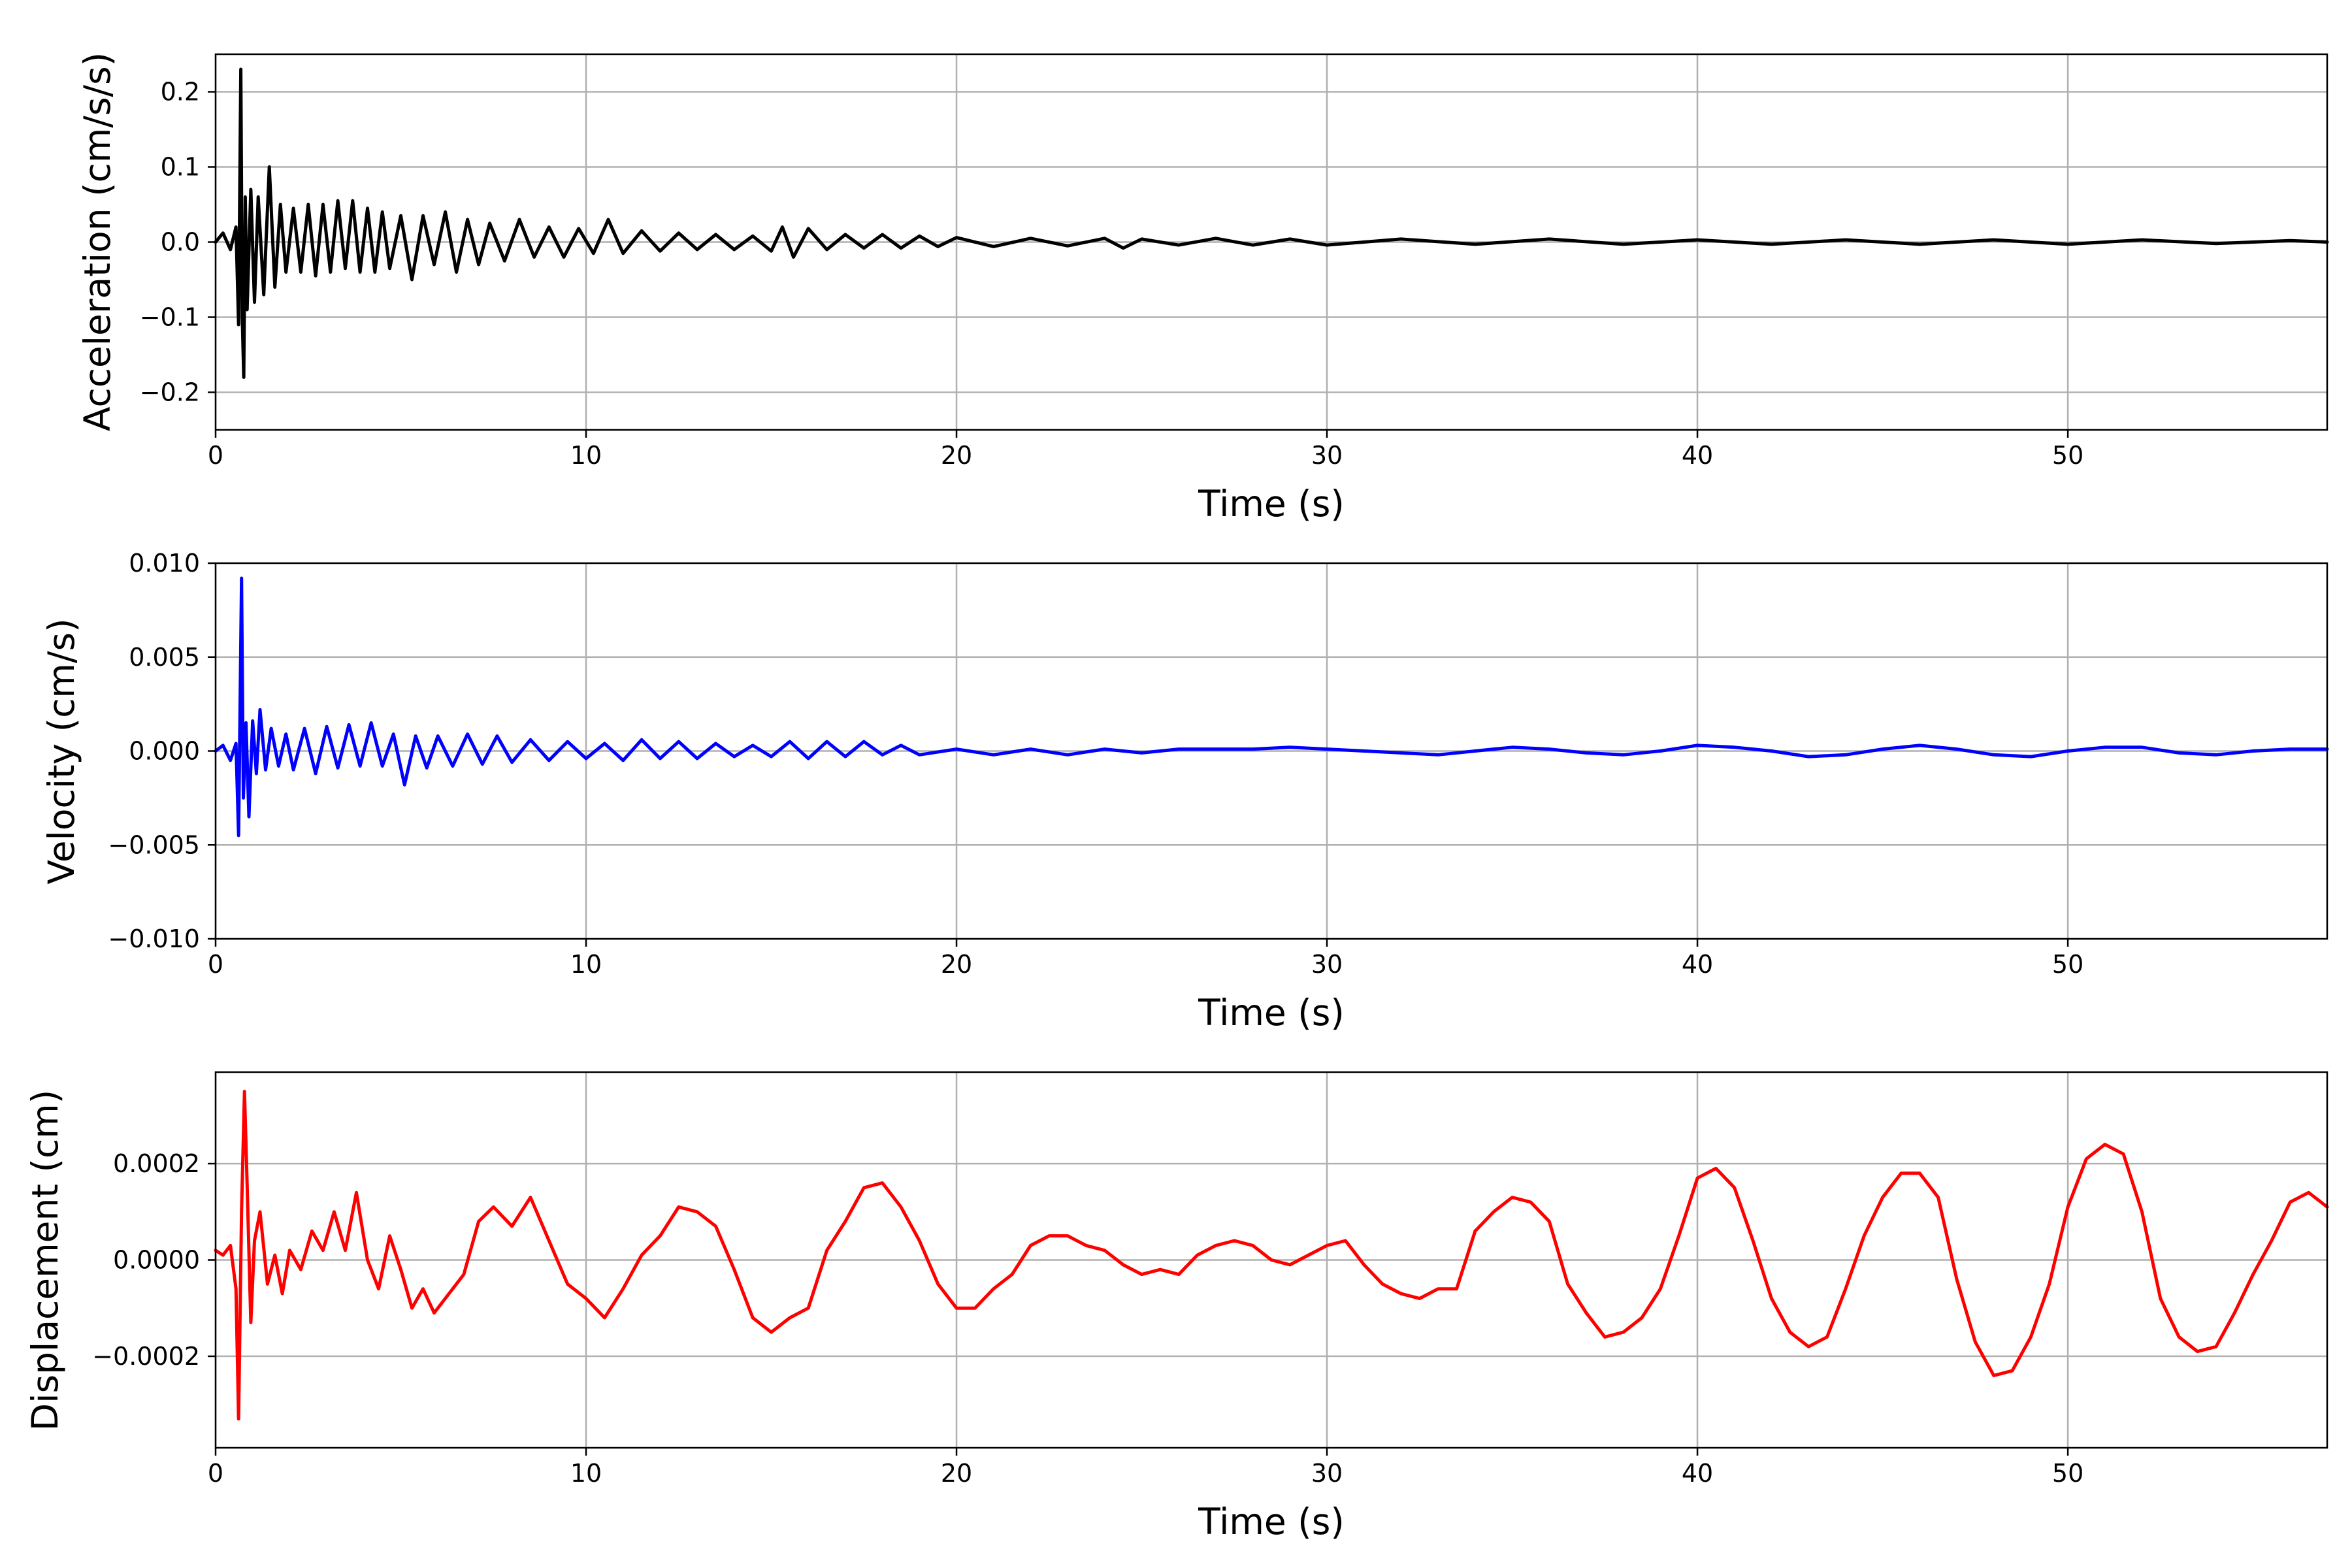  Describe the element at coordinates (154, 938) in the screenshot. I see `velocity-y-tick-label: −0.010` at that location.